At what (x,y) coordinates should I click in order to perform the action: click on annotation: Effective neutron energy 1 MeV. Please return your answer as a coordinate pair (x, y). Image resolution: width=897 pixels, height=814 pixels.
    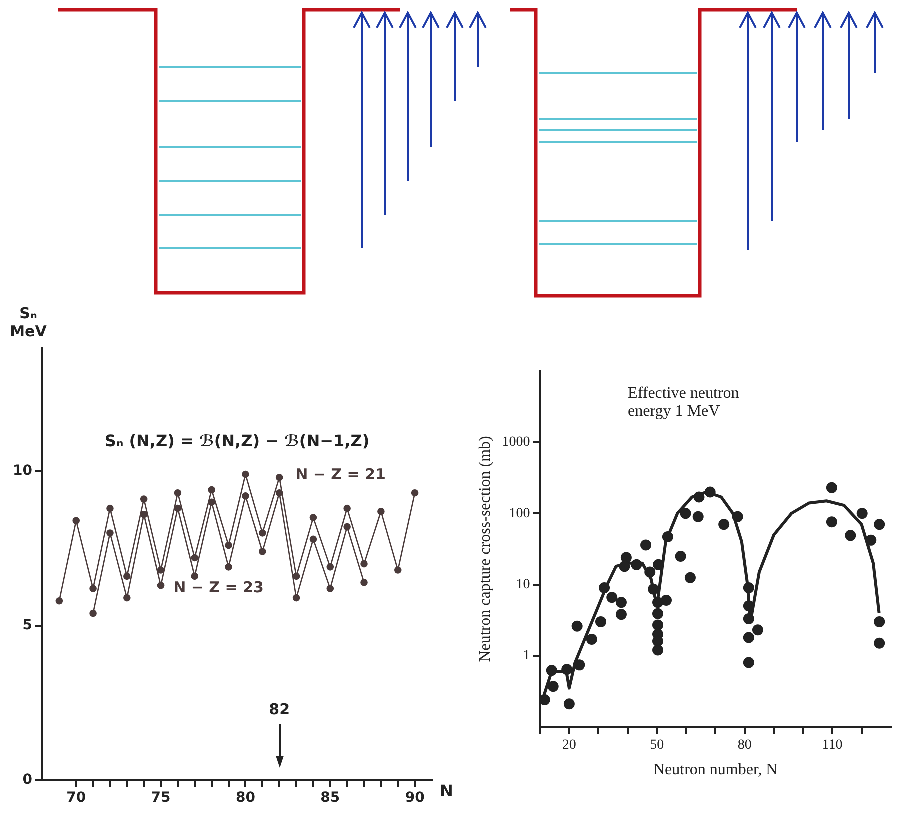
    Looking at the image, I should click on (684, 402).